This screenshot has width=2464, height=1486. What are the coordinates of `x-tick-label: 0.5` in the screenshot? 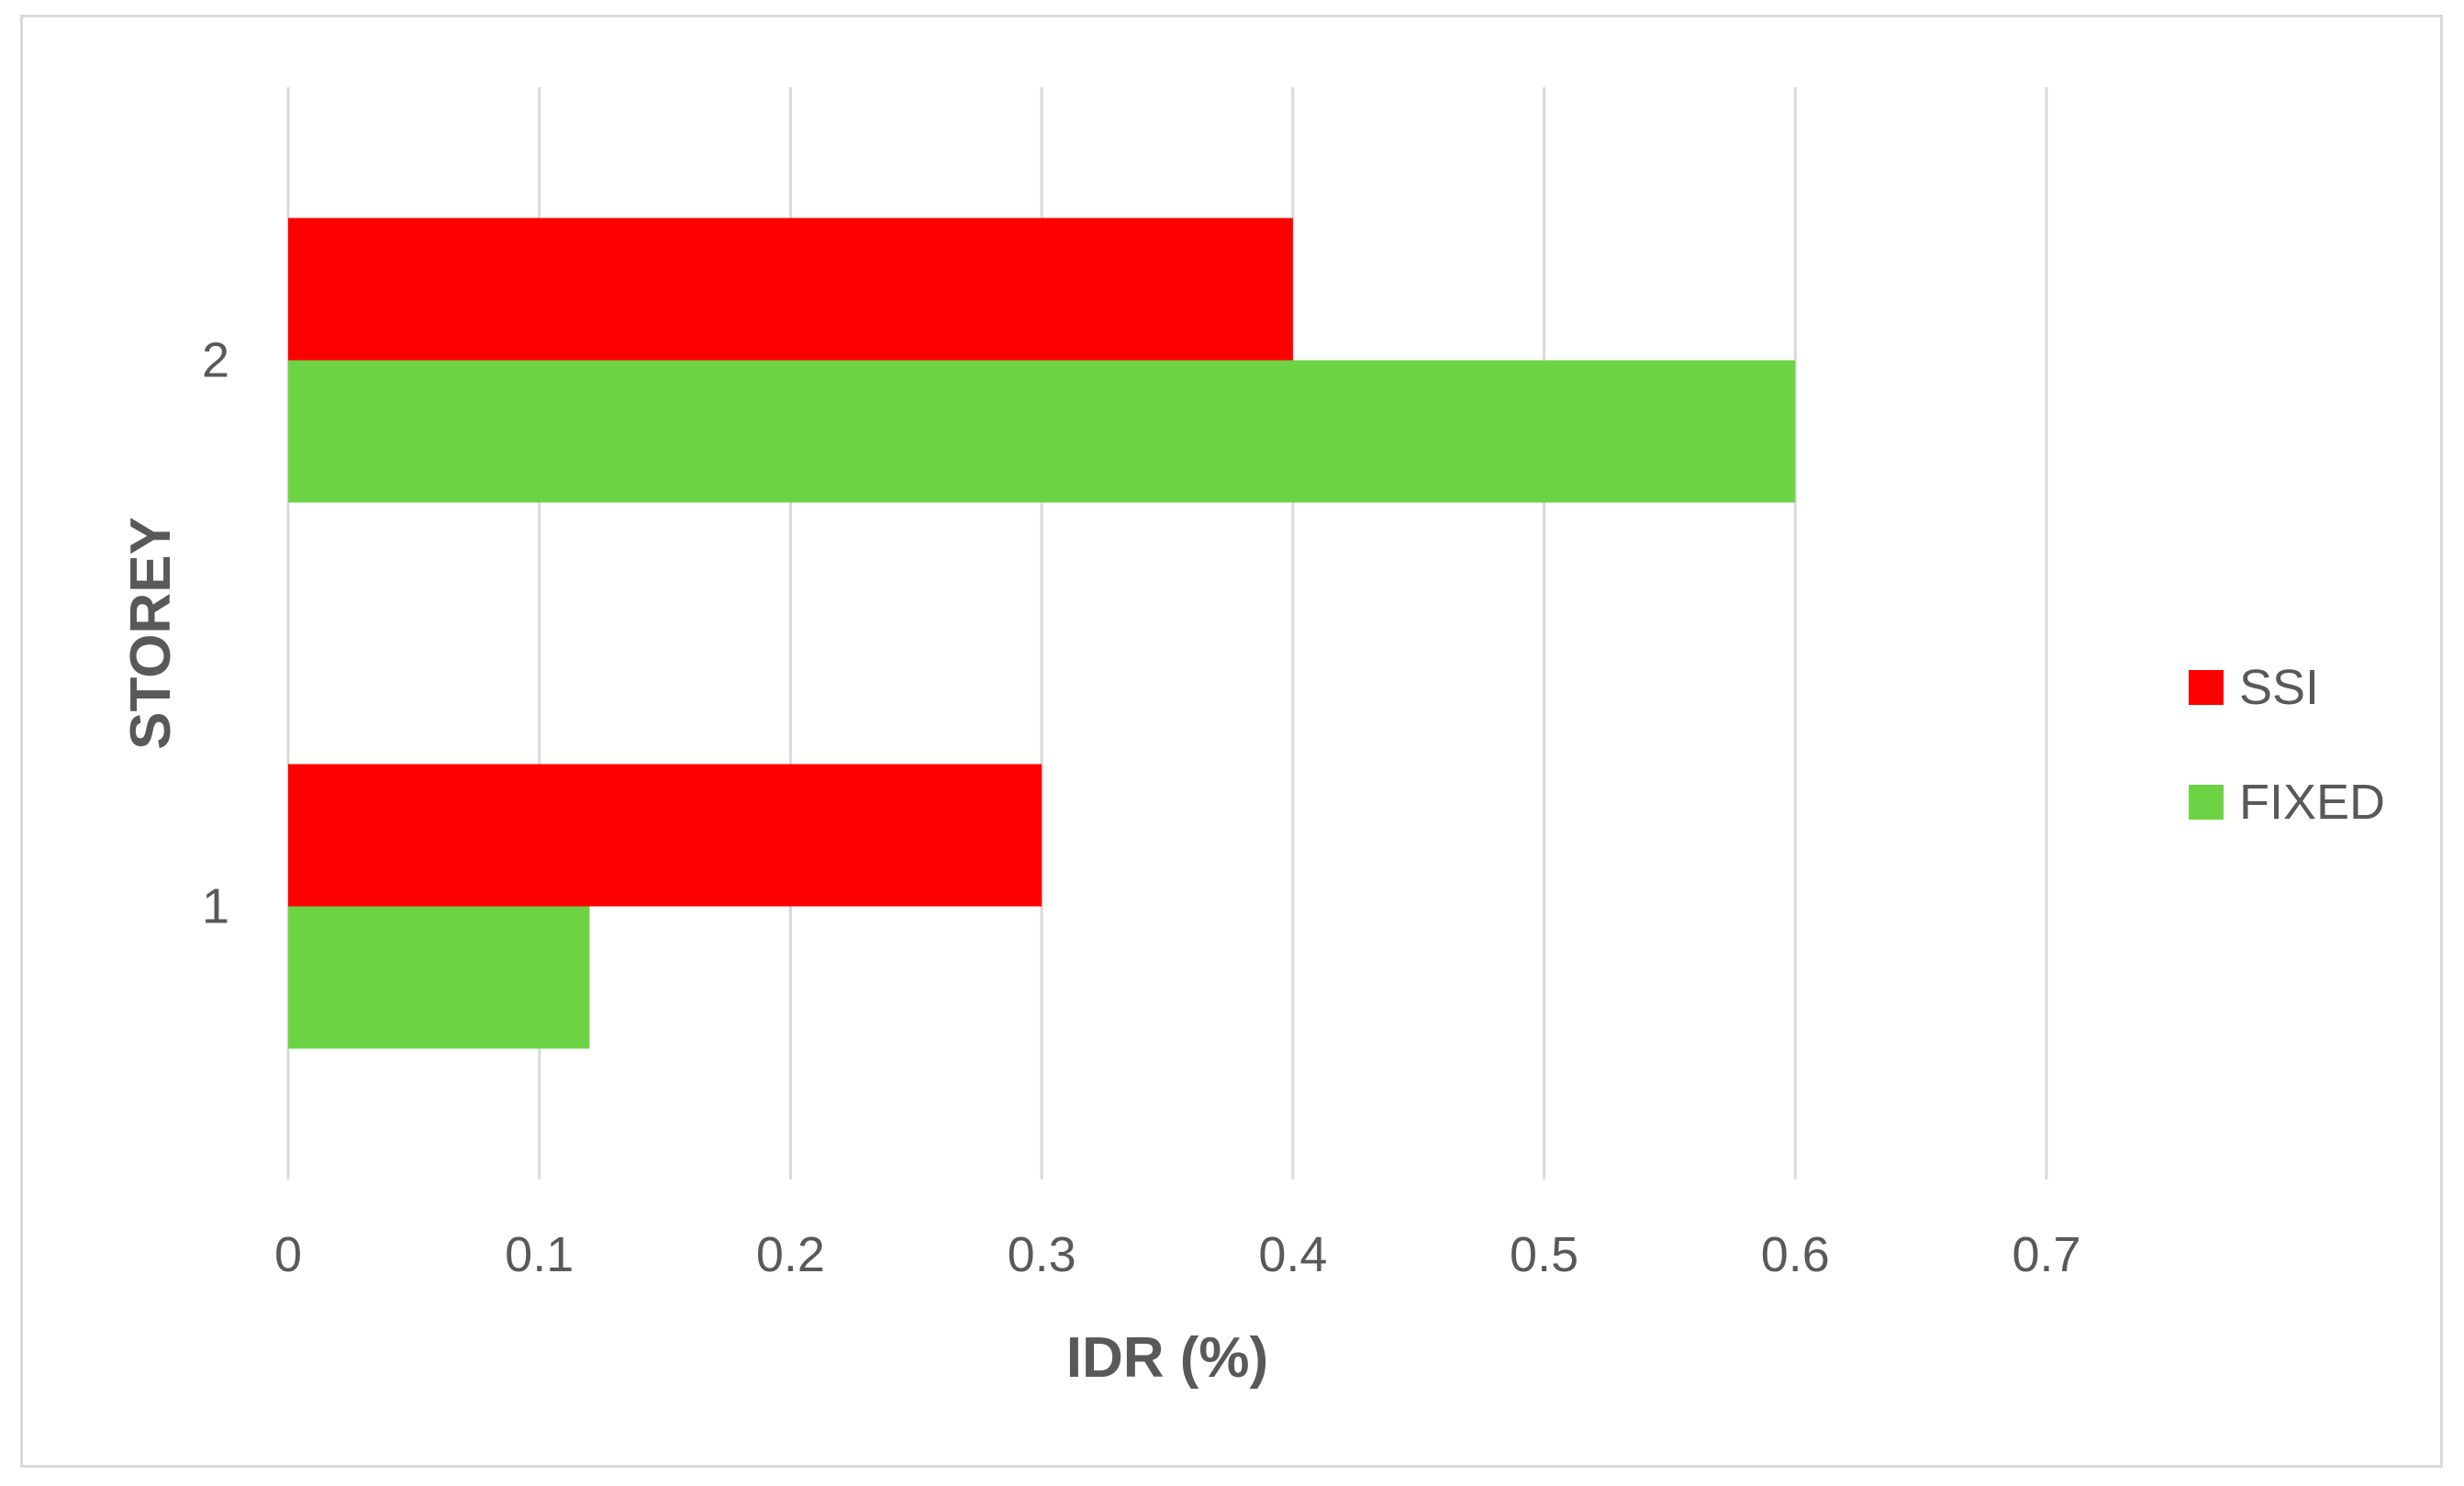 It's located at (1544, 1254).